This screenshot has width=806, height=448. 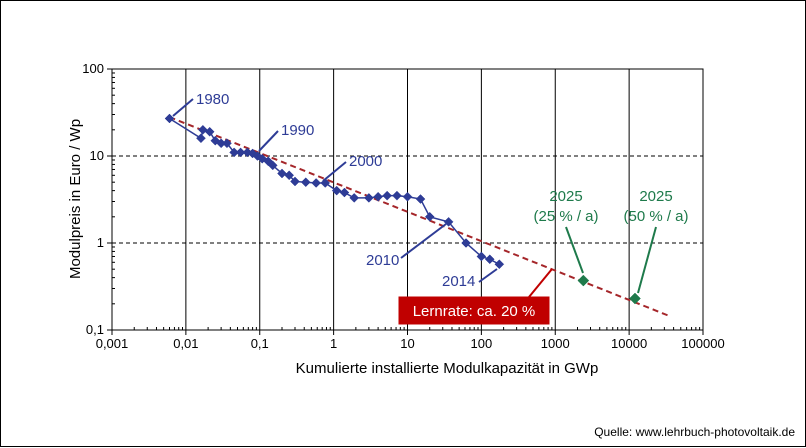 What do you see at coordinates (555, 343) in the screenshot?
I see `x-tick-label: 1000` at bounding box center [555, 343].